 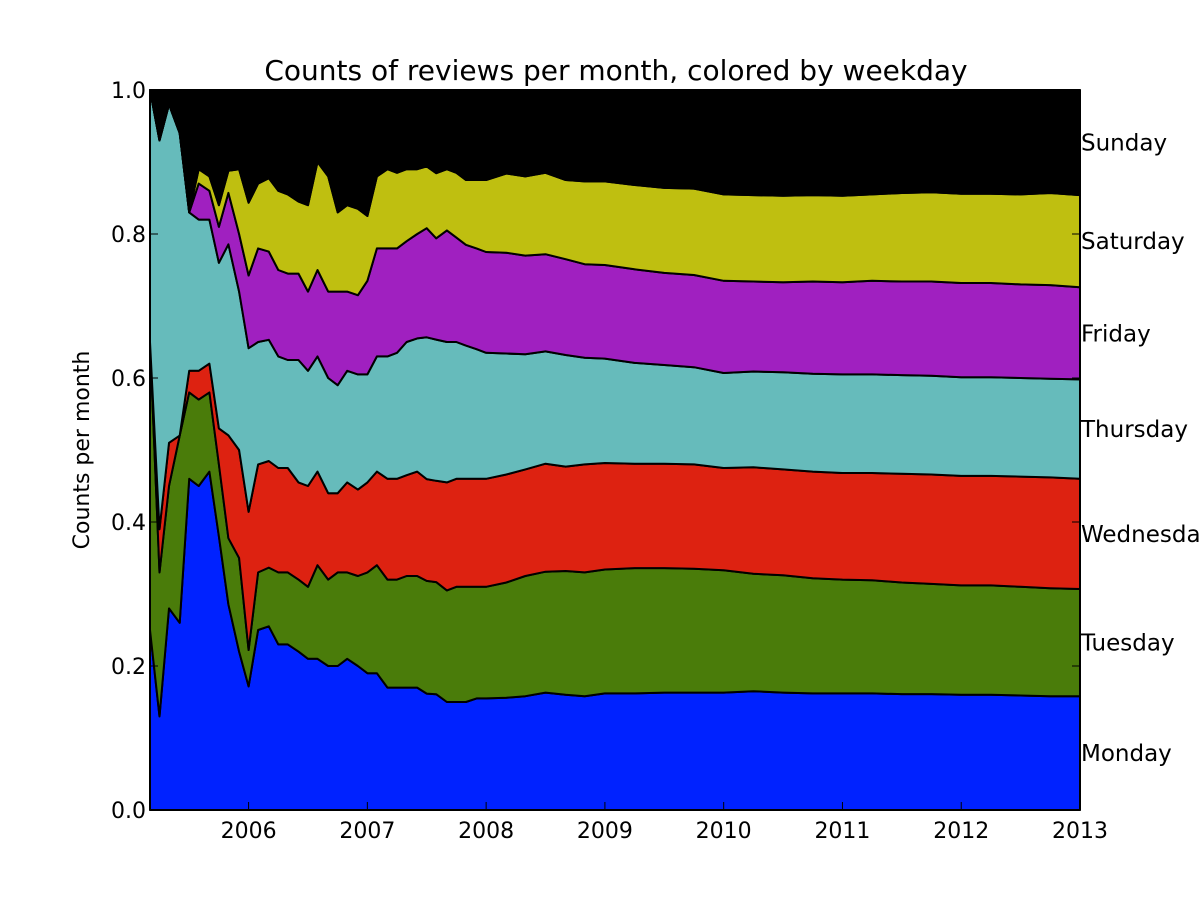 I want to click on series-label-tuesday: Tuesday, so click(x=1127, y=644).